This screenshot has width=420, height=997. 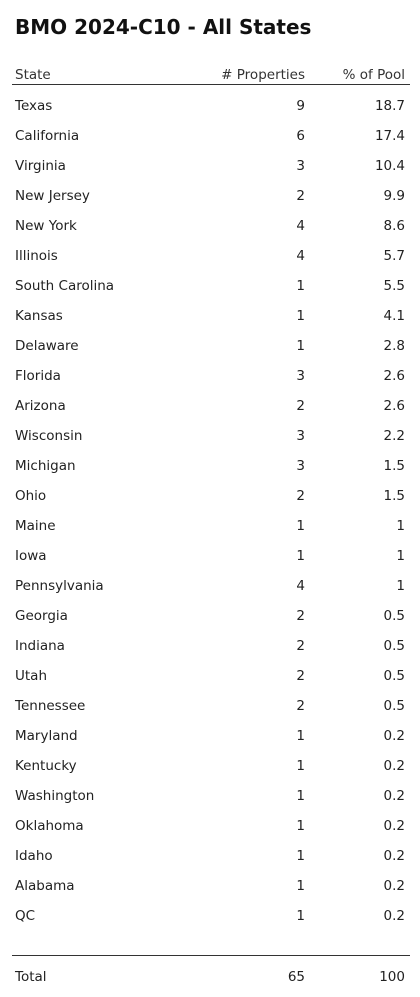 I want to click on table-cell: 9, so click(x=300, y=106).